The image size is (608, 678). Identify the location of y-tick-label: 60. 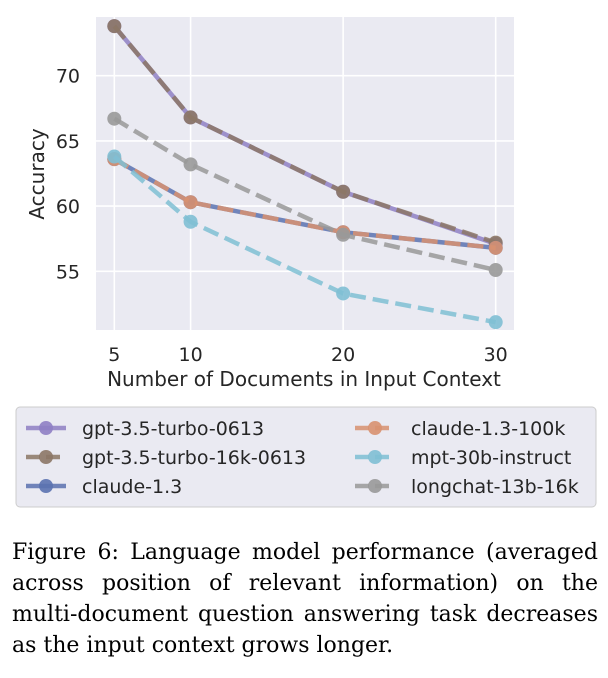
(68, 207).